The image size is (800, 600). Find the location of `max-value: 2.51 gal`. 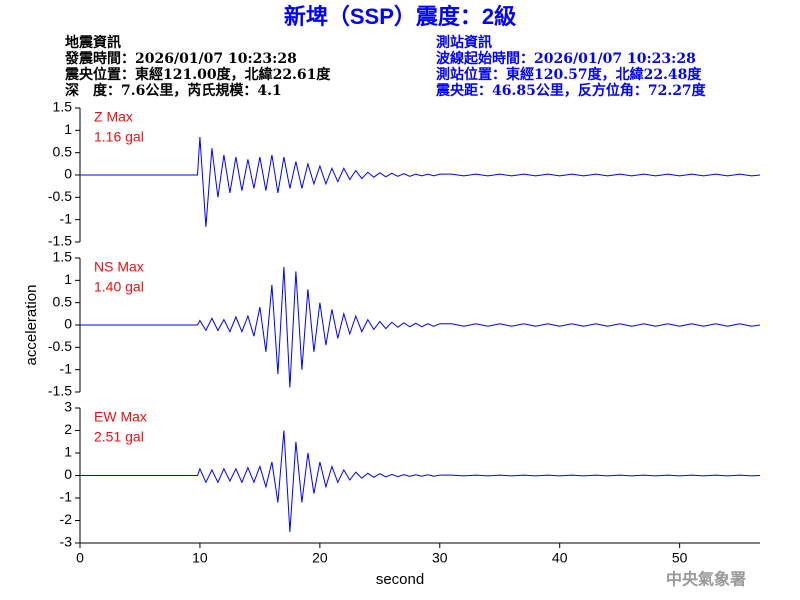

max-value: 2.51 gal is located at coordinates (119, 437).